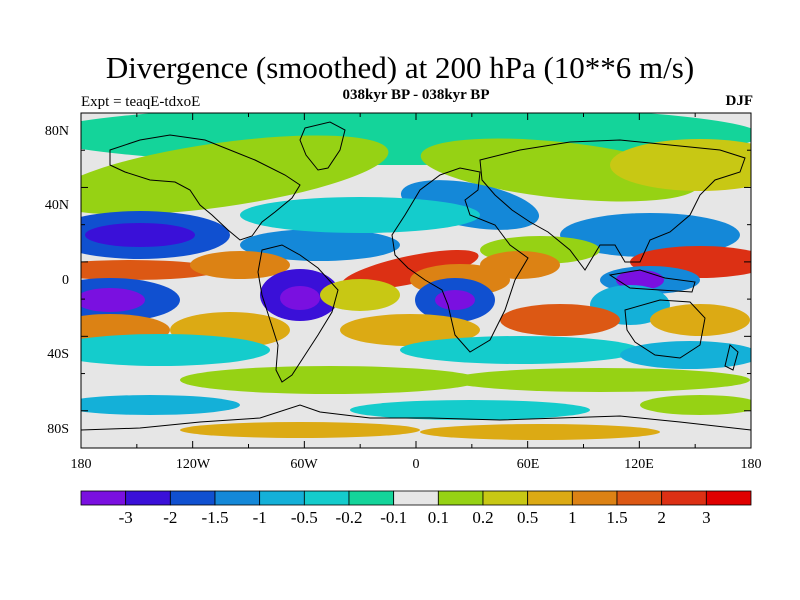 Image resolution: width=800 pixels, height=600 pixels. I want to click on colorbar-label: 1, so click(572, 517).